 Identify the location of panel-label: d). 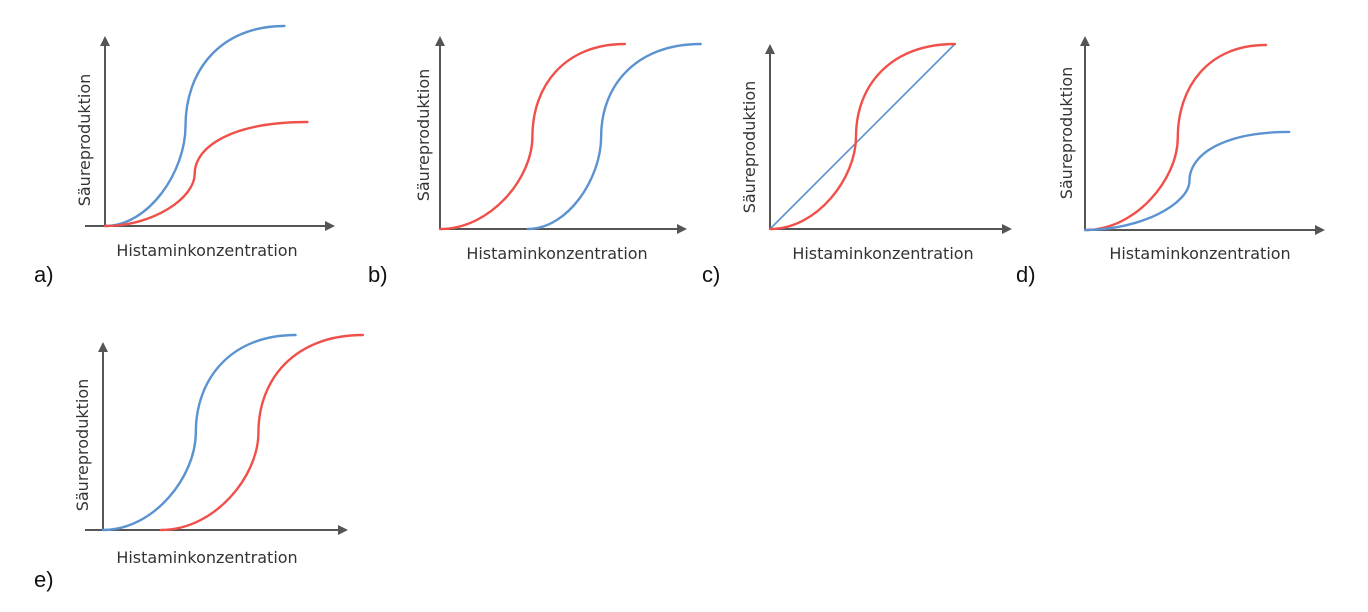
(1026, 274).